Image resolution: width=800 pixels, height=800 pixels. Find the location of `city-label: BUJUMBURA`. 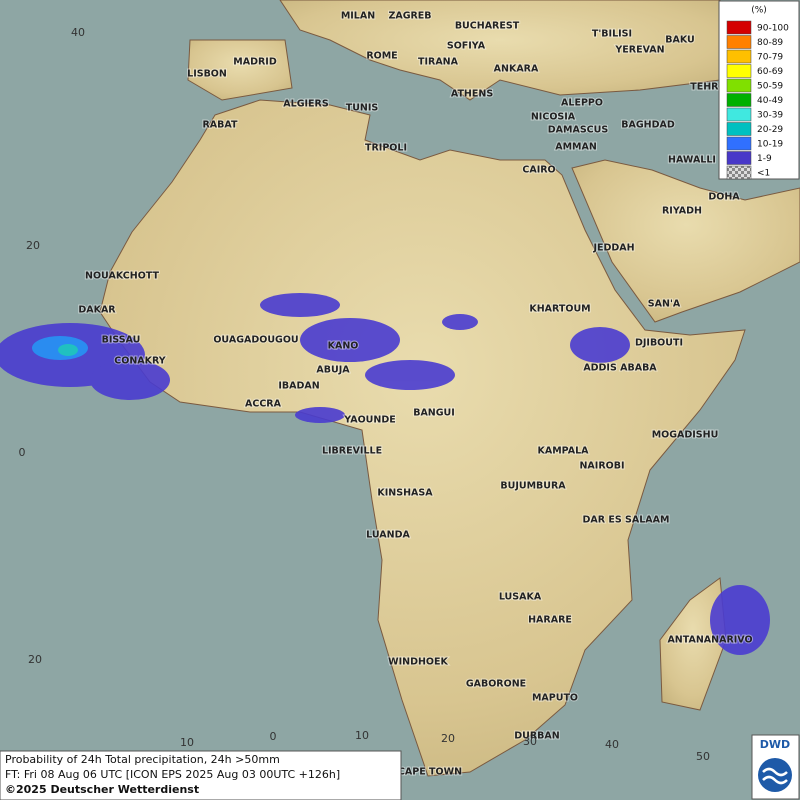

city-label: BUJUMBURA is located at coordinates (533, 486).